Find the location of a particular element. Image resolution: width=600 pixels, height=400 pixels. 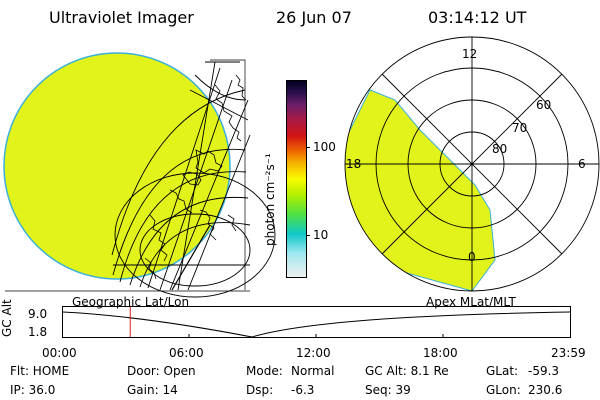

colorbar-label-10: 10 is located at coordinates (321, 235).